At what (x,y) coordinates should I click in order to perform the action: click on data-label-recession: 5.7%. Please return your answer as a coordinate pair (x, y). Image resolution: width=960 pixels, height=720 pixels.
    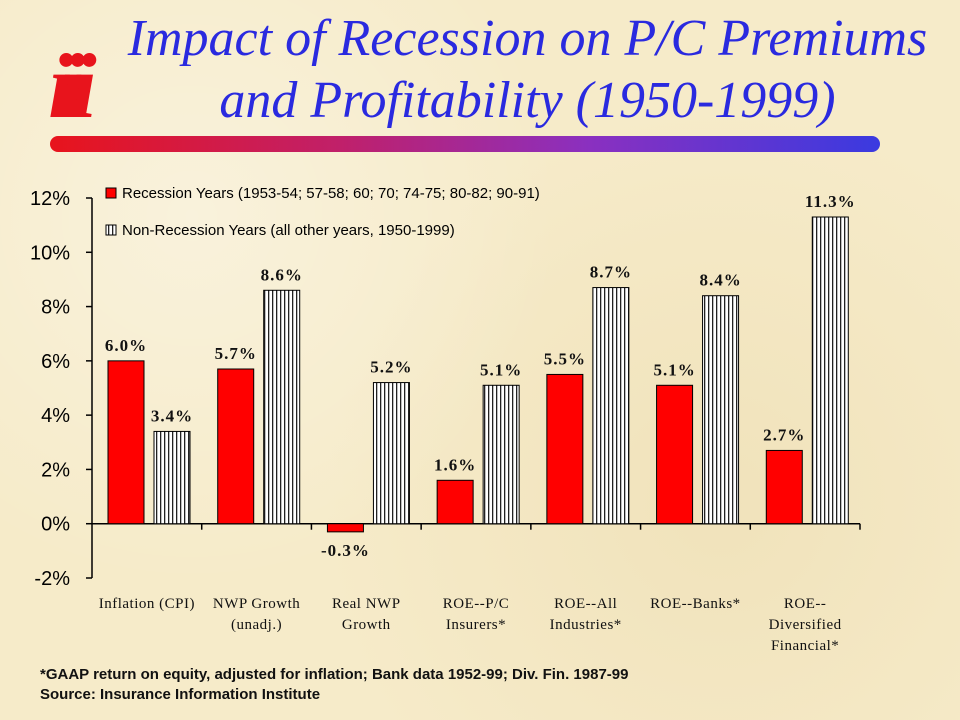
    Looking at the image, I should click on (236, 353).